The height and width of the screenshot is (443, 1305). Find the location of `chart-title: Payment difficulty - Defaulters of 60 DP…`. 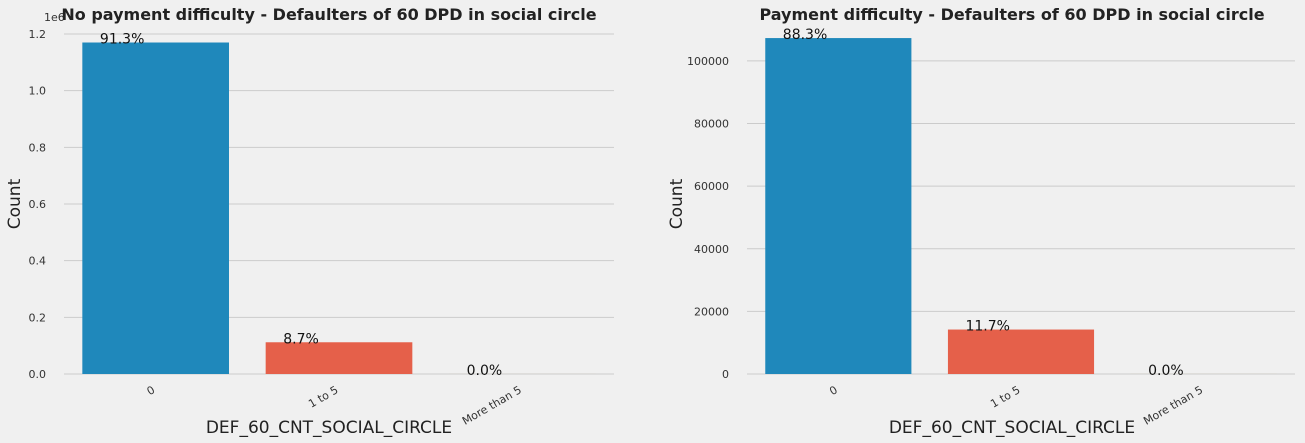

chart-title: Payment difficulty - Defaulters of 60 DP… is located at coordinates (1011, 14).